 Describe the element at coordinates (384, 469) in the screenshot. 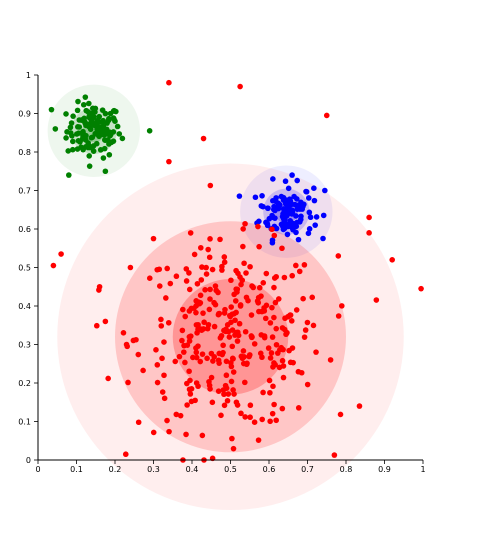

I see `x-tick-label: 0.9` at that location.